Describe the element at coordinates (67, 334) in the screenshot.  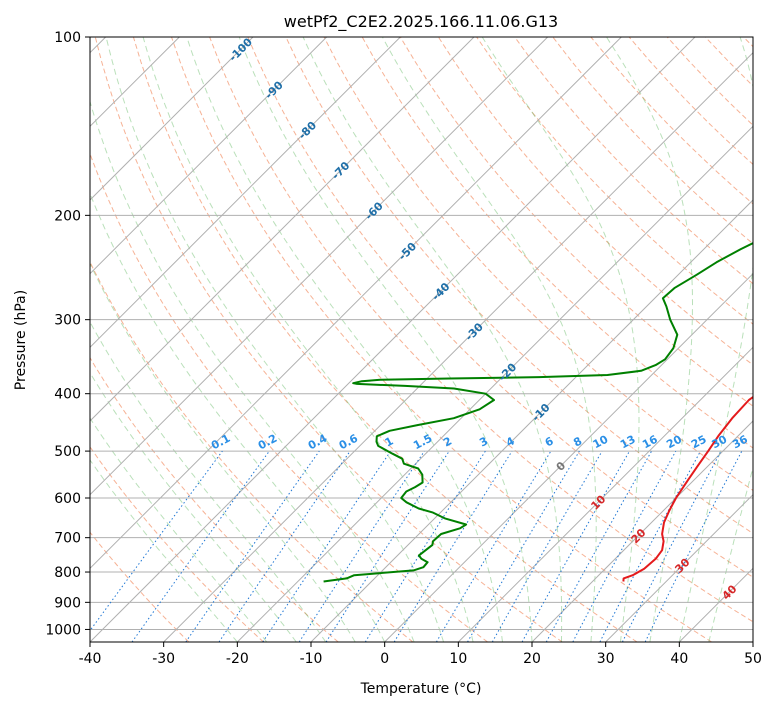
I see `y-axis: 100 200 300 400 500 600 700 800 900 1000` at that location.